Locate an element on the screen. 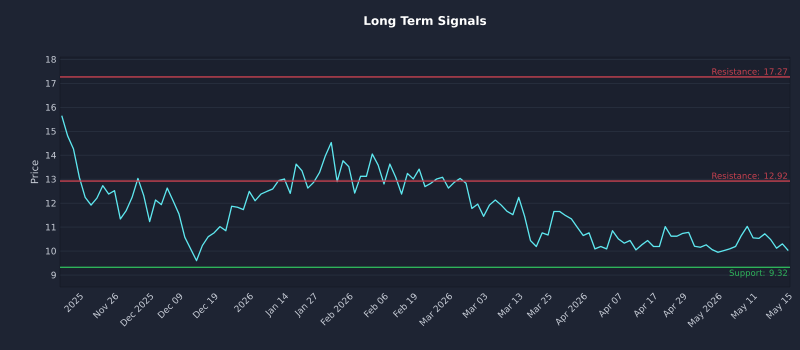  x-tick-label: Mar 03 is located at coordinates (475, 305).